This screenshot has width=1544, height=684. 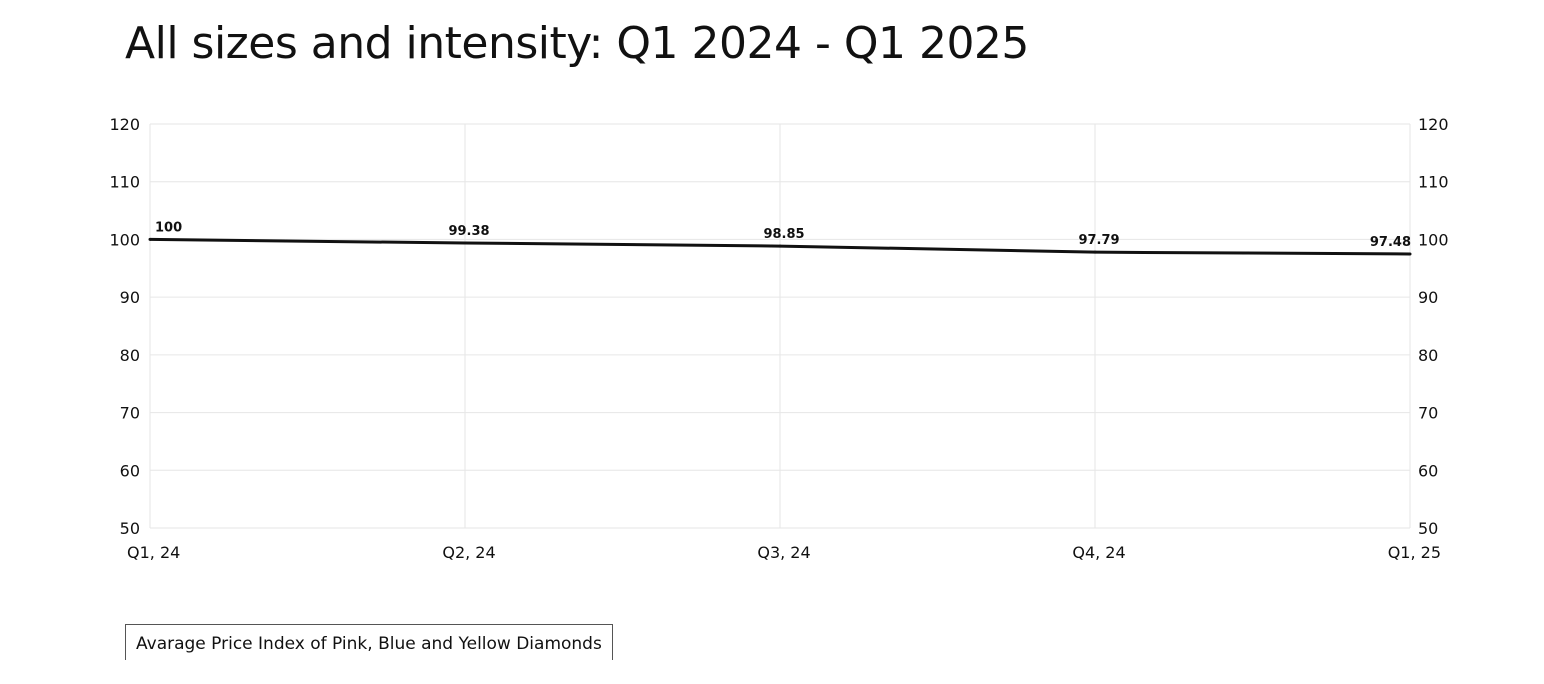 What do you see at coordinates (124, 326) in the screenshot?
I see `y-axis-left: 120 110 100 90 80 70 60 50` at bounding box center [124, 326].